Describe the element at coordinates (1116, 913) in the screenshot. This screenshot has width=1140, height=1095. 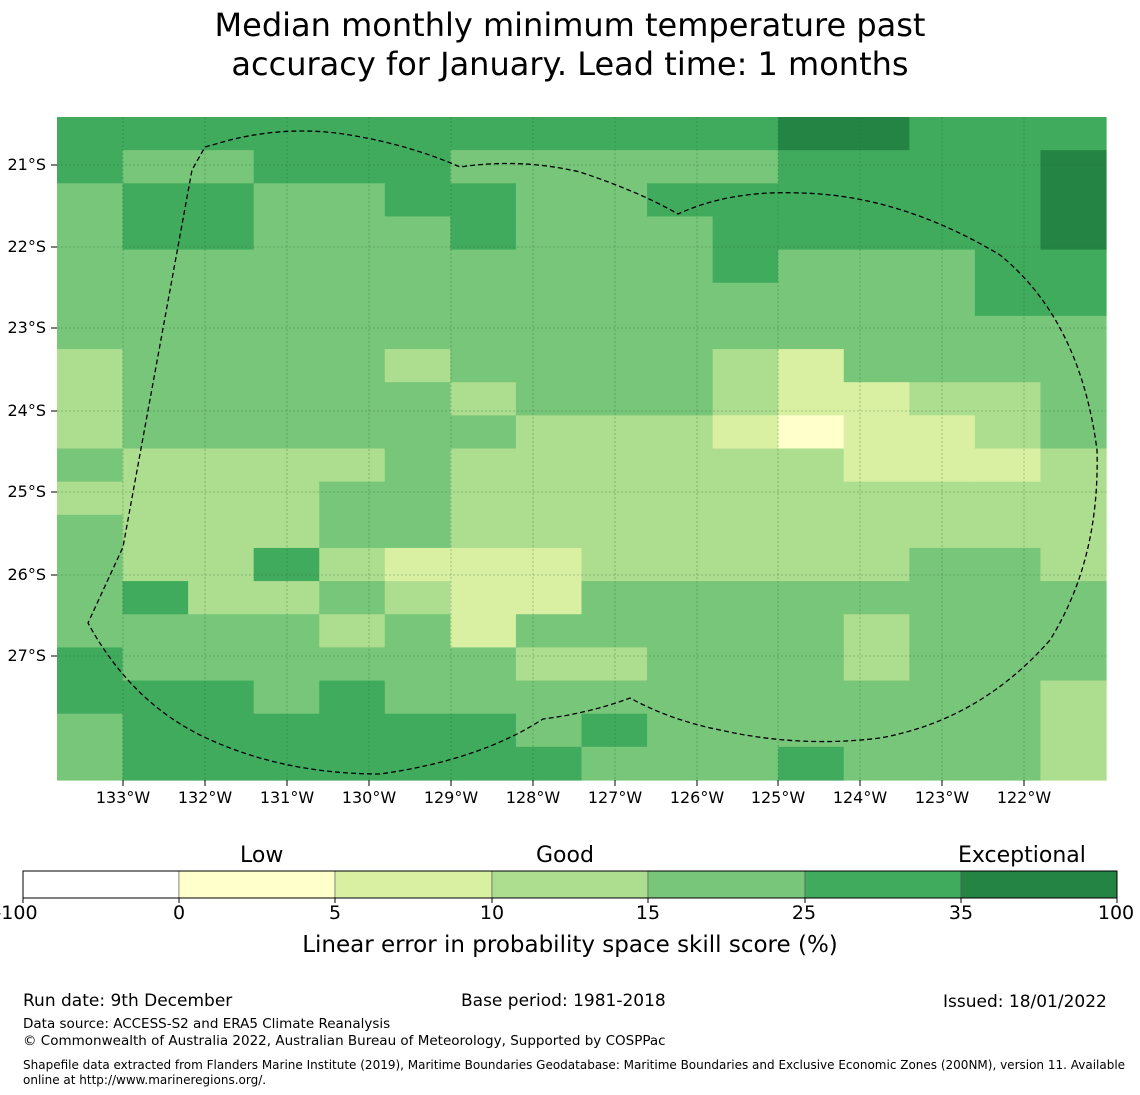
I see `colorbar-tick-label: 100` at that location.